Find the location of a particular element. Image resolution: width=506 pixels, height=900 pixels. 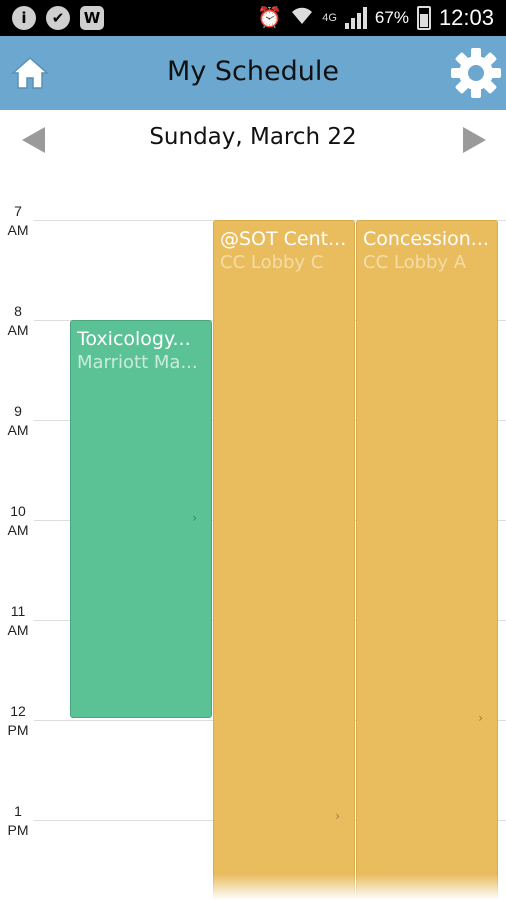

settings-button is located at coordinates (476, 73).